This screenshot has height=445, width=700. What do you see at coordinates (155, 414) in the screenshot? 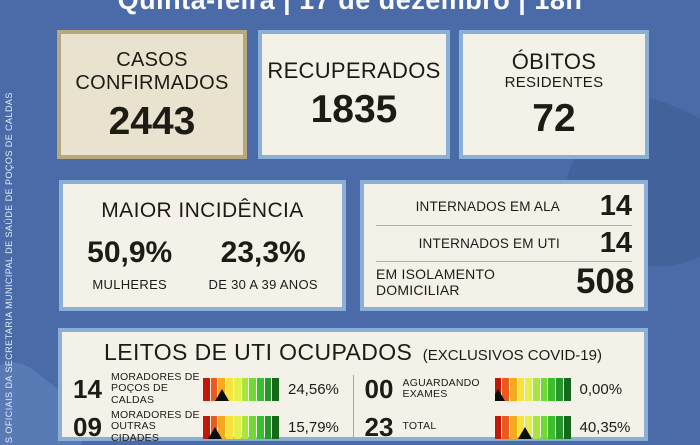
I see `icu-outras-label-line1: MORADORES DE` at bounding box center [155, 414].